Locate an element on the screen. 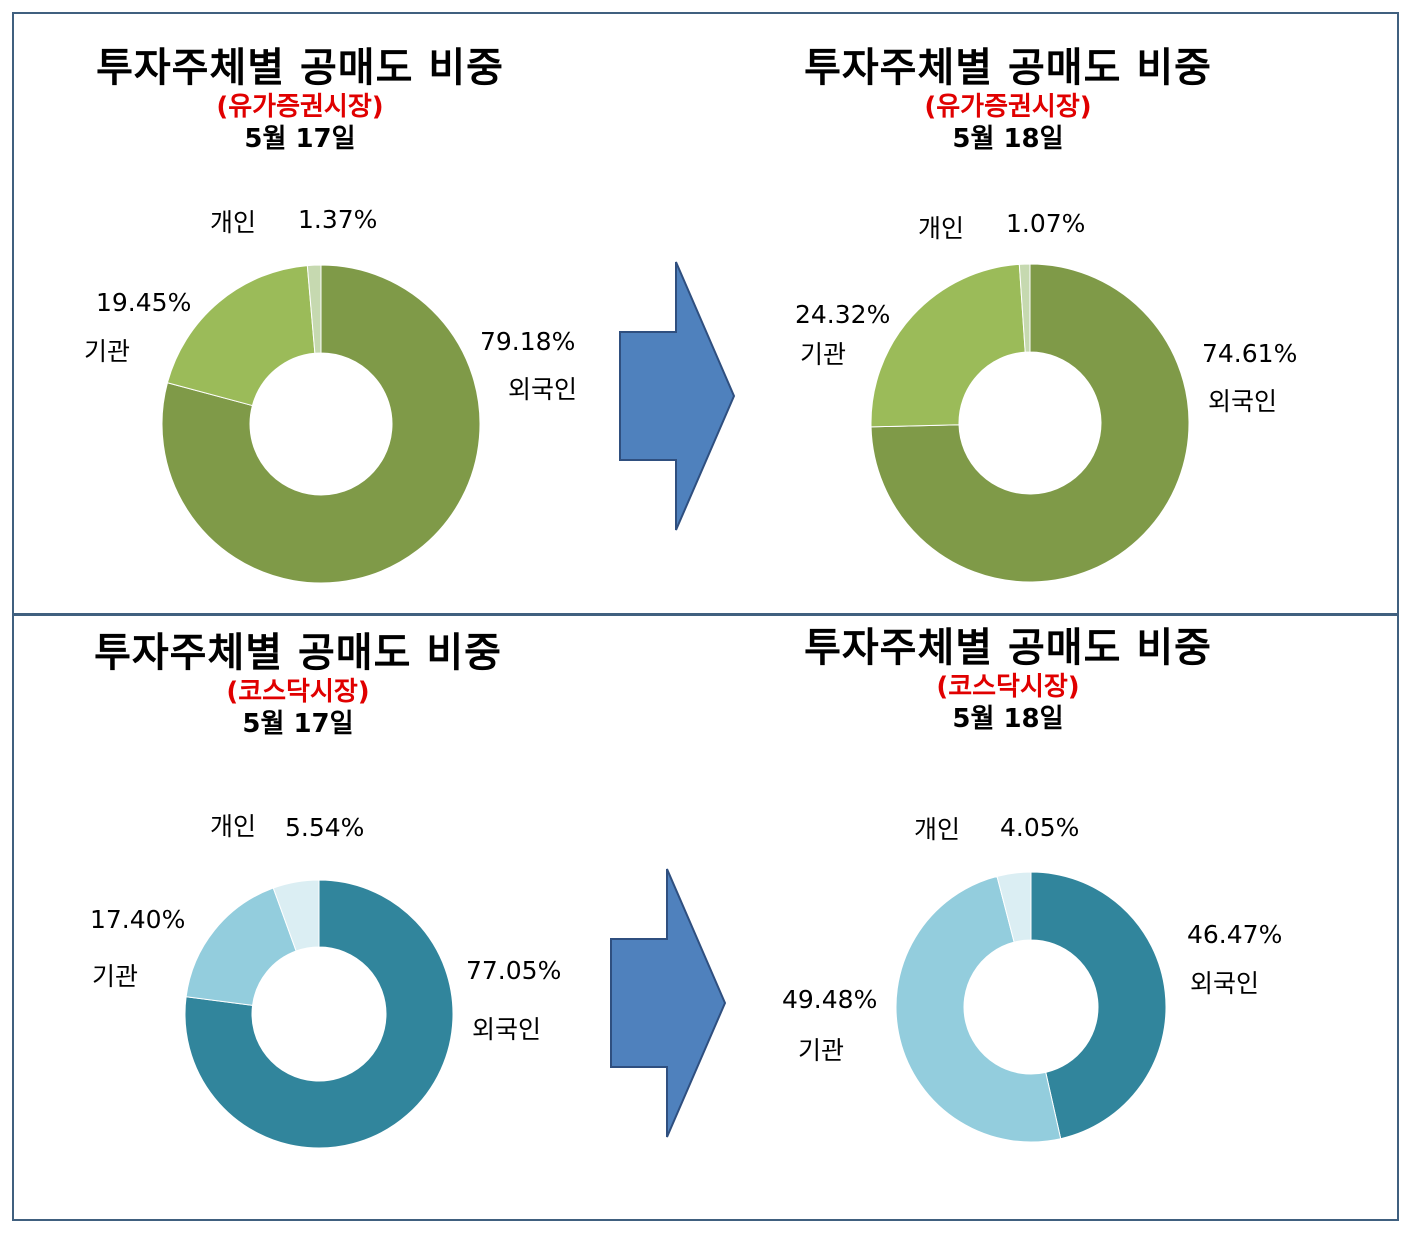  chart-title-block: 투자주체별 공매도 비중 (유가증권시장) 5월 18일 is located at coordinates (1008, 100).